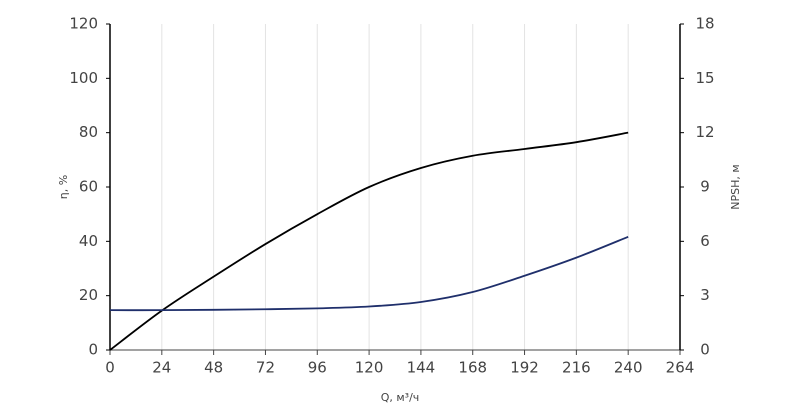  Describe the element at coordinates (88, 295) in the screenshot. I see `y-tick-label: 20` at that location.